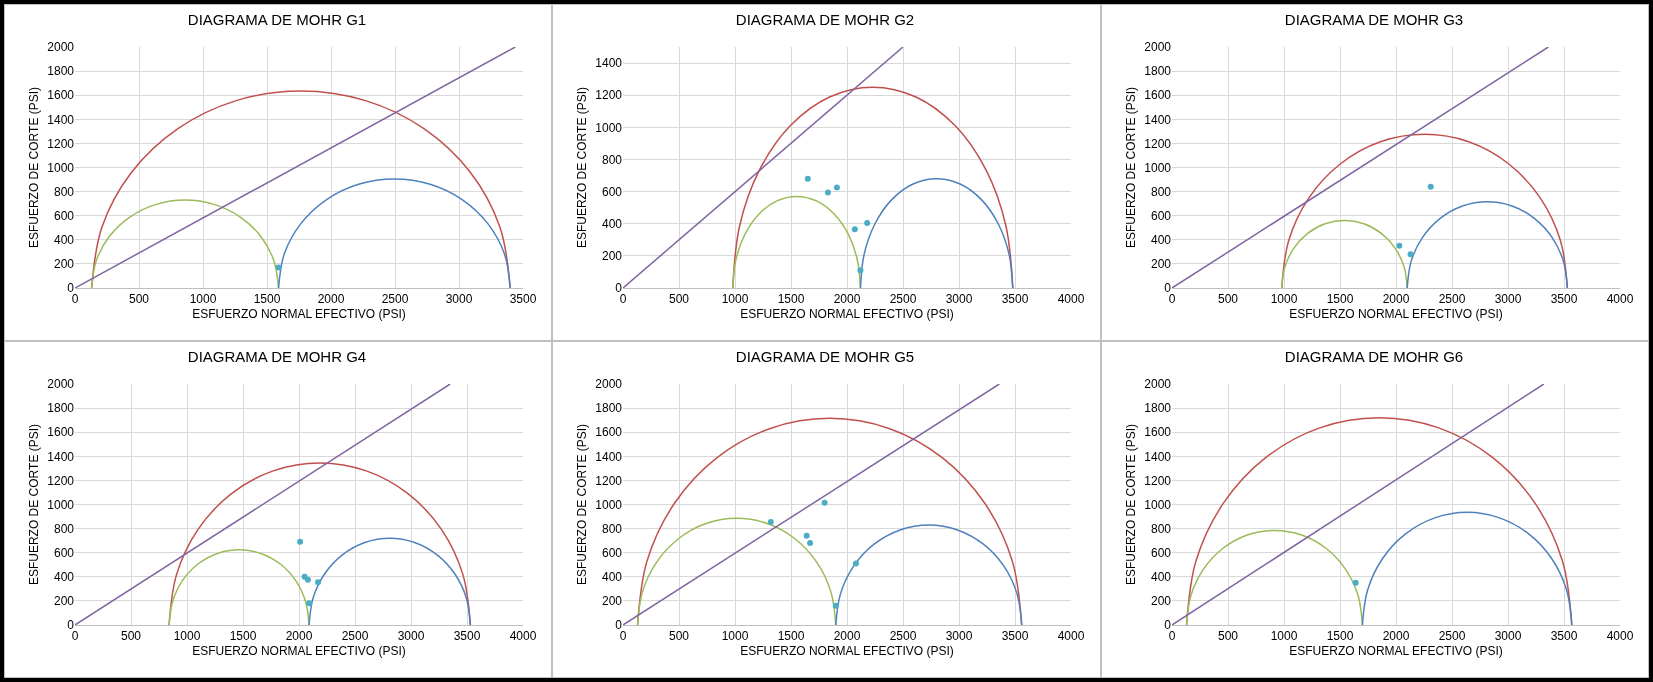 The height and width of the screenshot is (682, 1653). What do you see at coordinates (825, 357) in the screenshot?
I see `chart-title: DIAGRAMA DE MOHR G5` at bounding box center [825, 357].